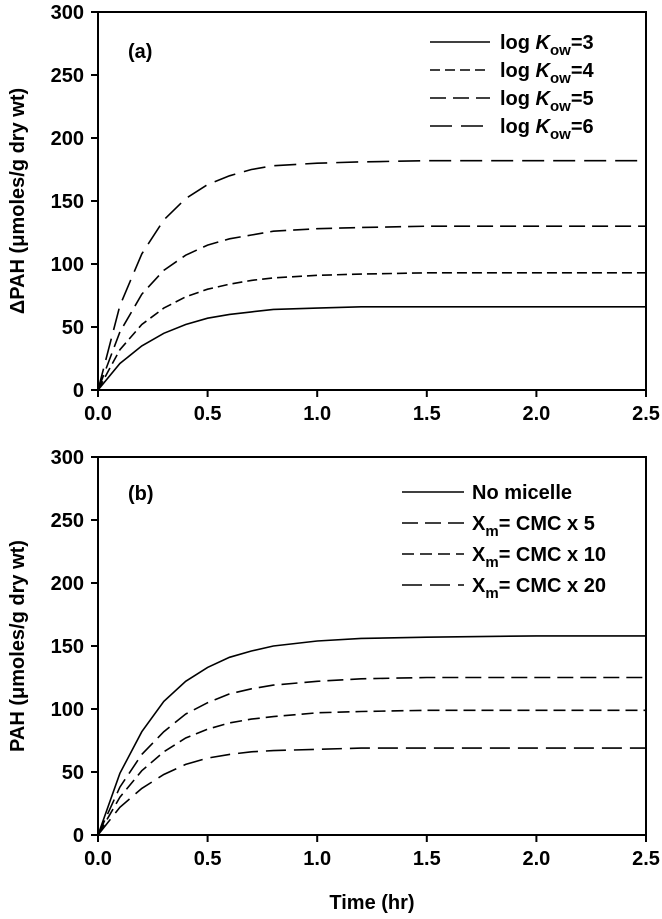 This screenshot has height=919, width=662. What do you see at coordinates (539, 588) in the screenshot?
I see `legend-label: Xm= CMC x 20` at bounding box center [539, 588].